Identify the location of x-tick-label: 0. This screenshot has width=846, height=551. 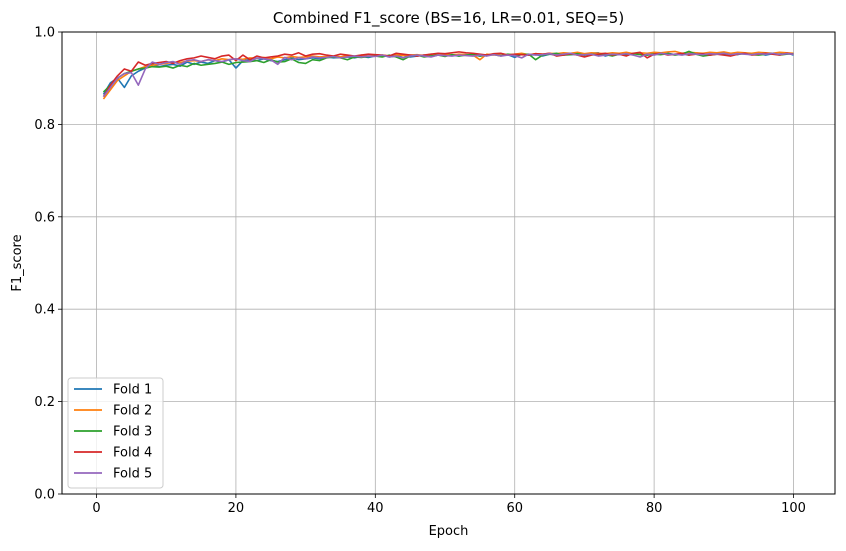
(96, 508).